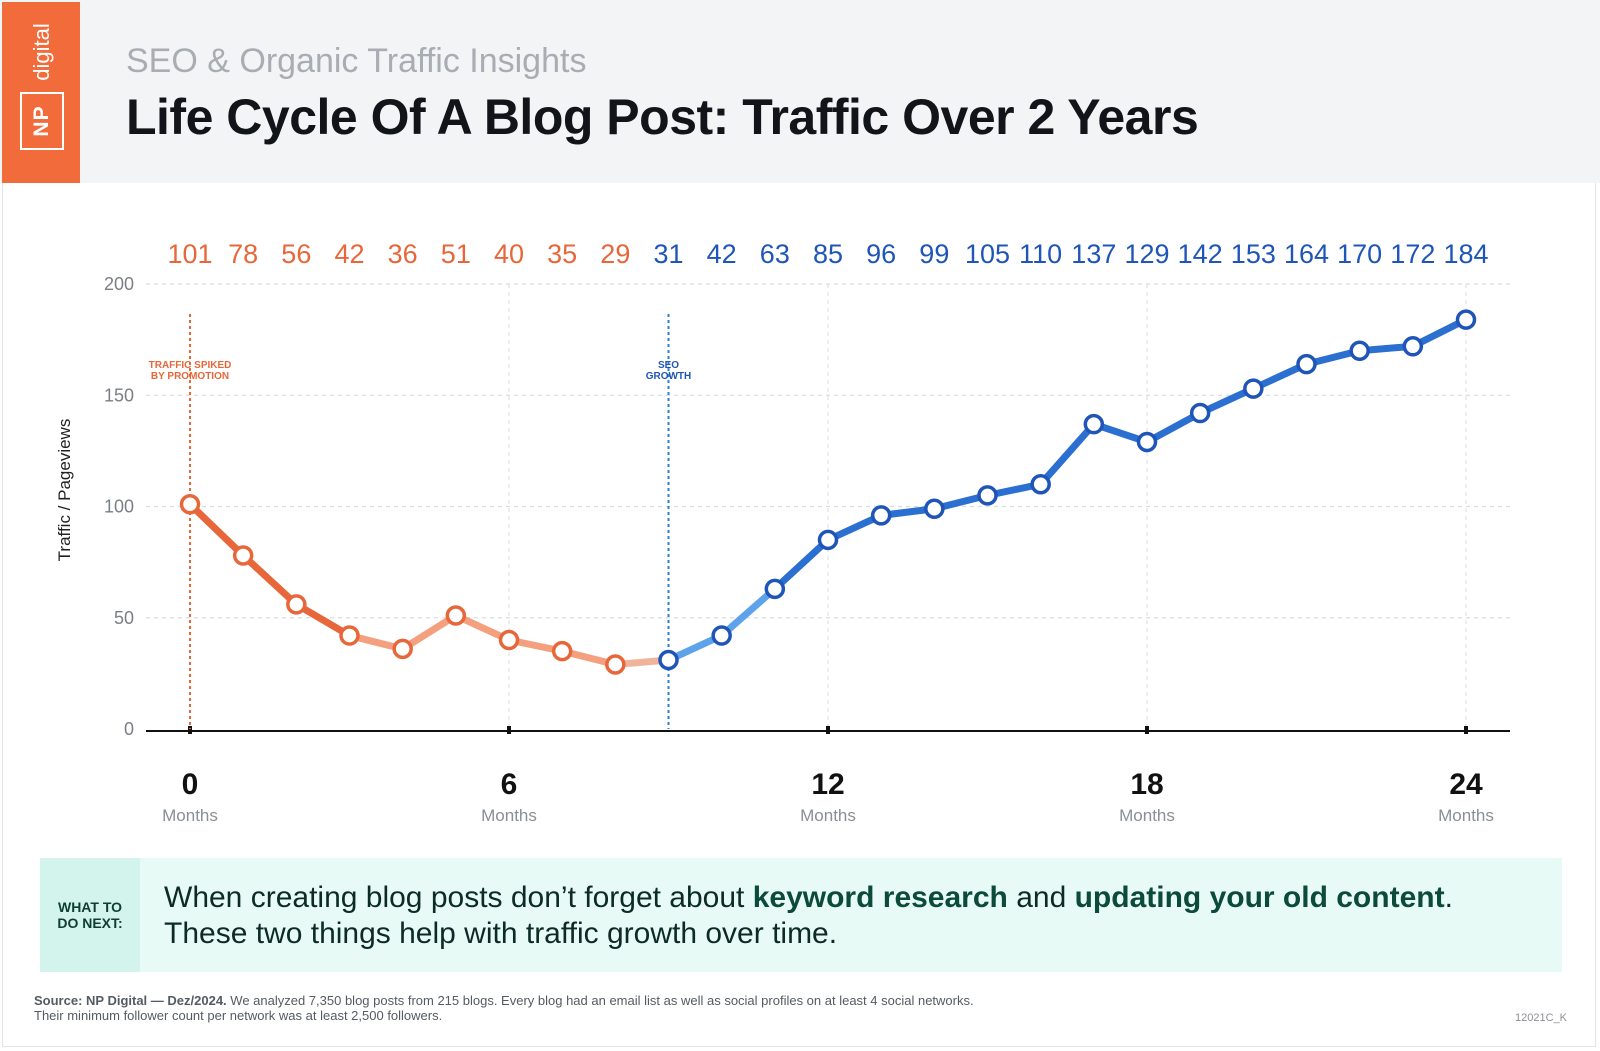  What do you see at coordinates (129, 729) in the screenshot?
I see `y-tick-label: 0` at bounding box center [129, 729].